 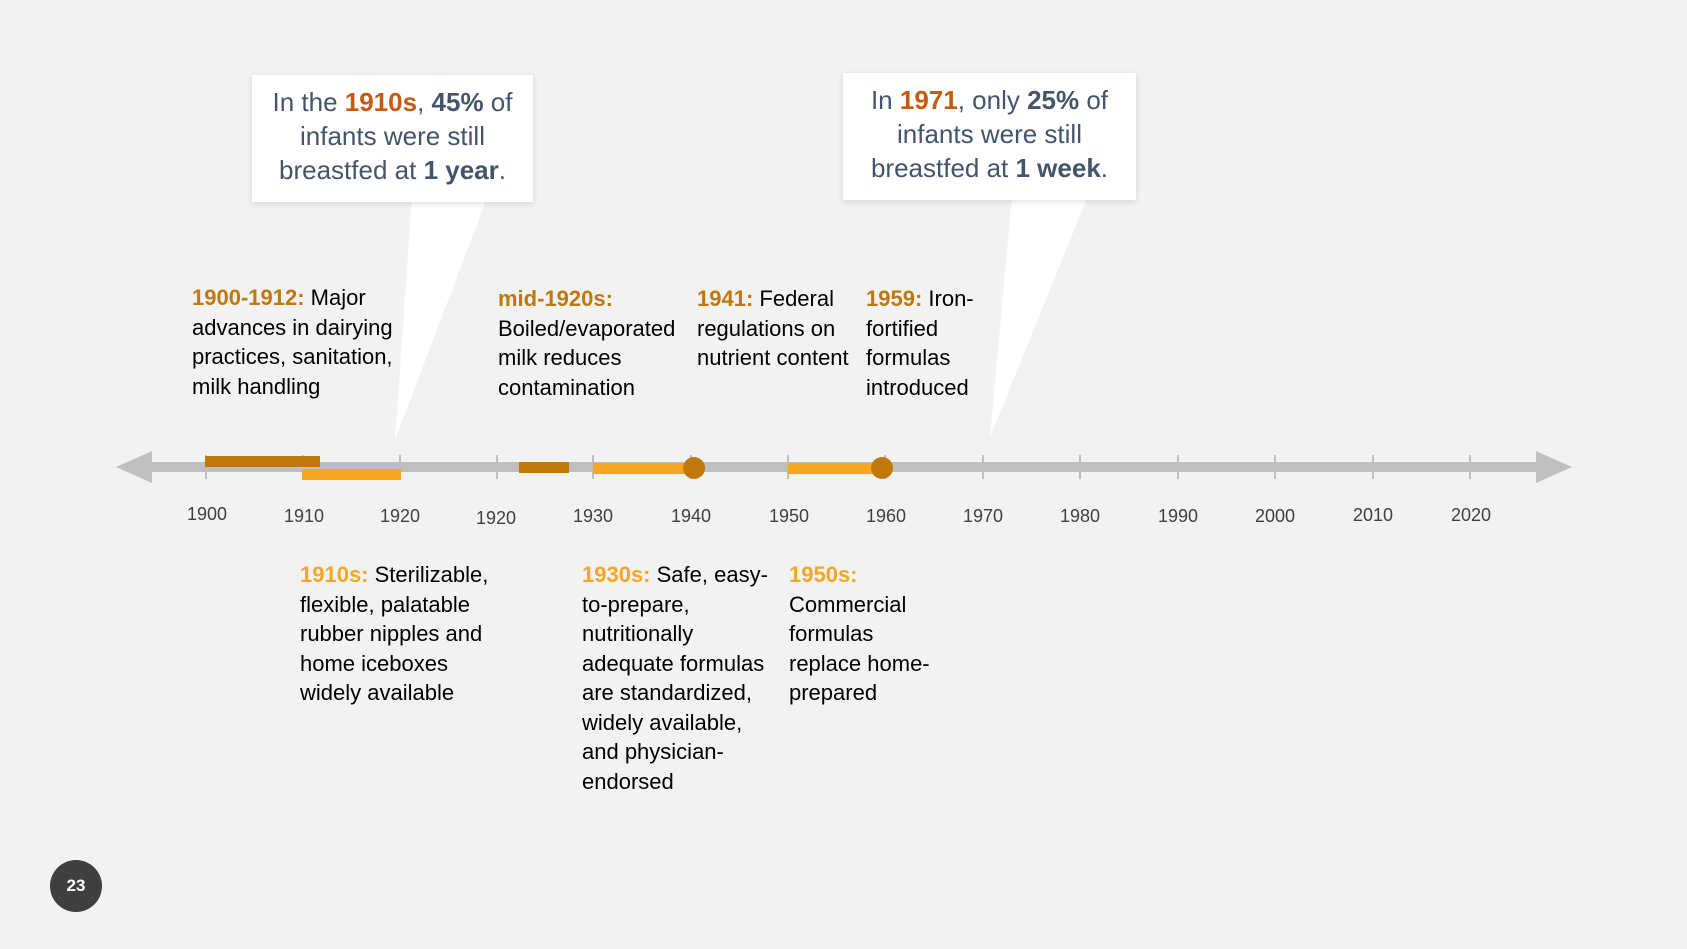 What do you see at coordinates (76, 886) in the screenshot?
I see `page-number-badge: 23` at bounding box center [76, 886].